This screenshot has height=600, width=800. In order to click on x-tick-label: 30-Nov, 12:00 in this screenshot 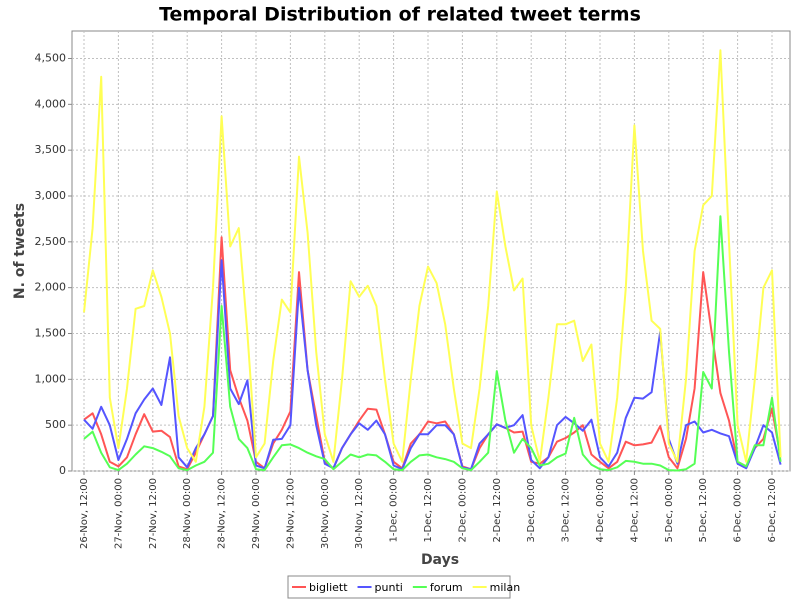, I will do `click(359, 513)`.